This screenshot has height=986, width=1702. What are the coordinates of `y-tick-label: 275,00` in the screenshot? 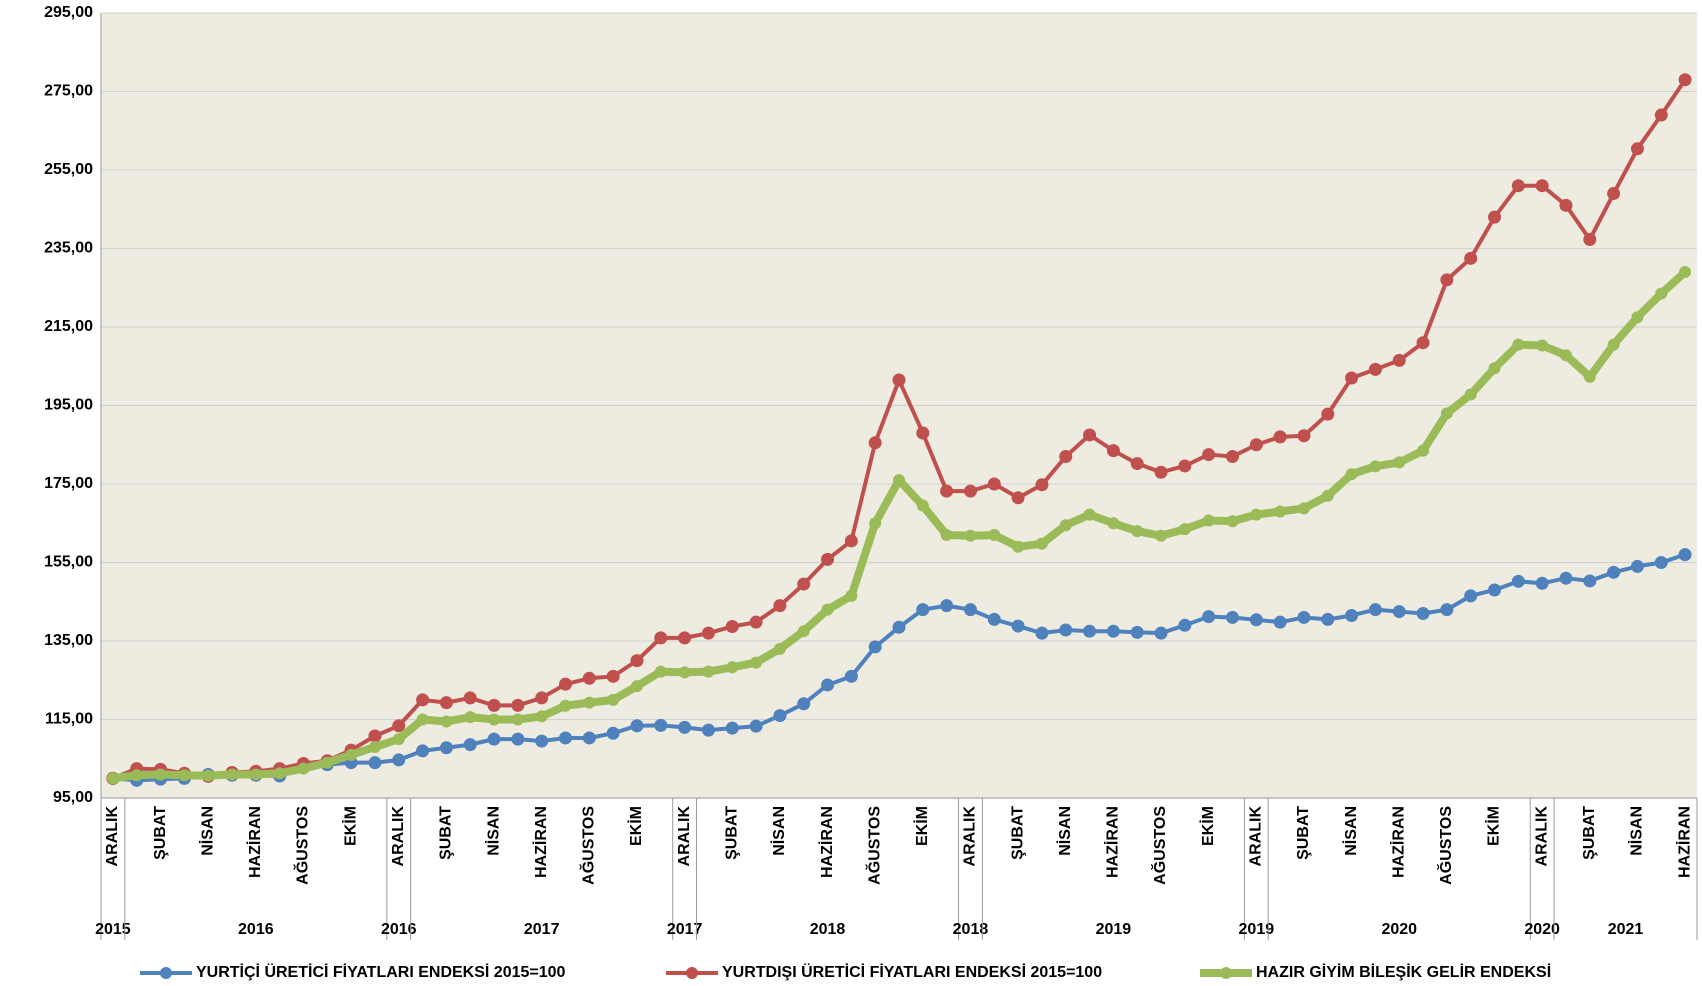 It's located at (68, 91).